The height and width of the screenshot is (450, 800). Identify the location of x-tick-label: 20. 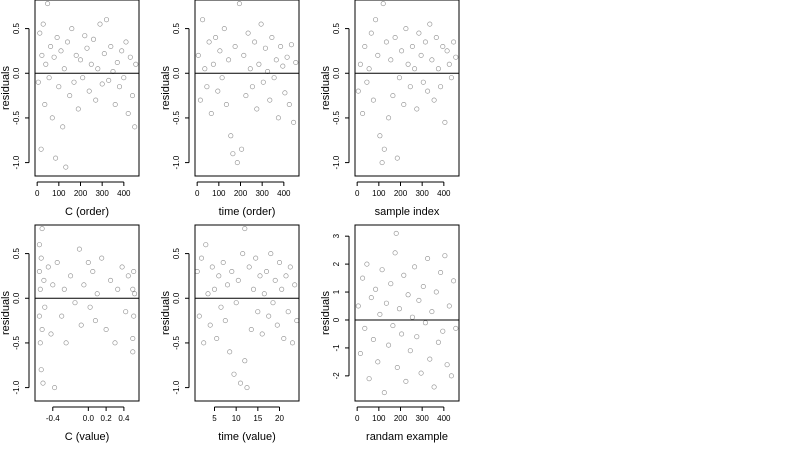
(279, 418).